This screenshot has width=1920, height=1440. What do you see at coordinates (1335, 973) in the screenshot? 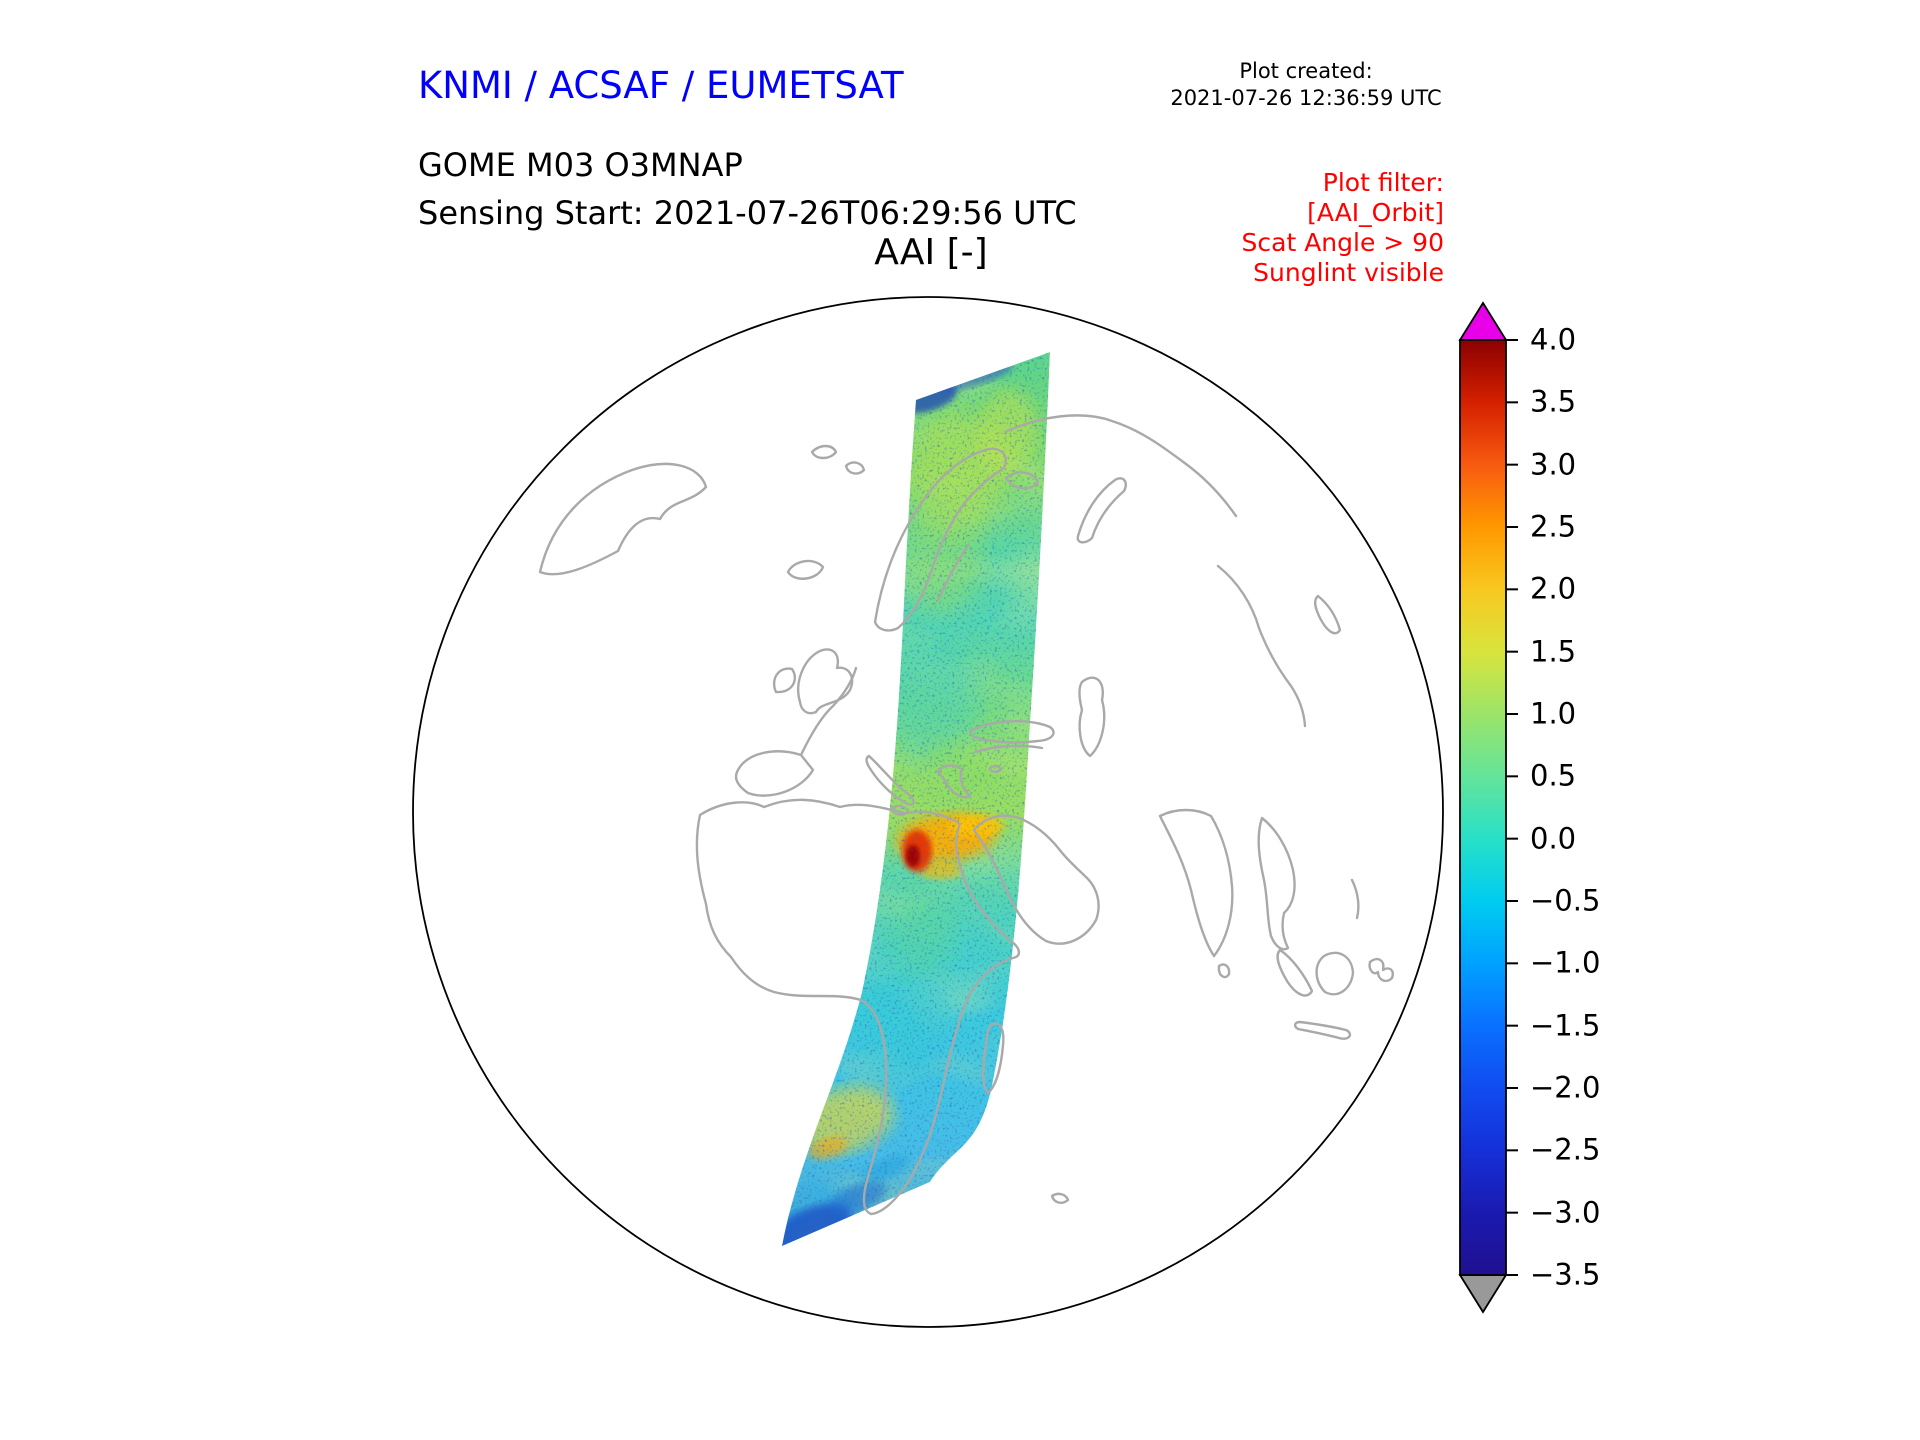
I see `coast-borneo` at bounding box center [1335, 973].